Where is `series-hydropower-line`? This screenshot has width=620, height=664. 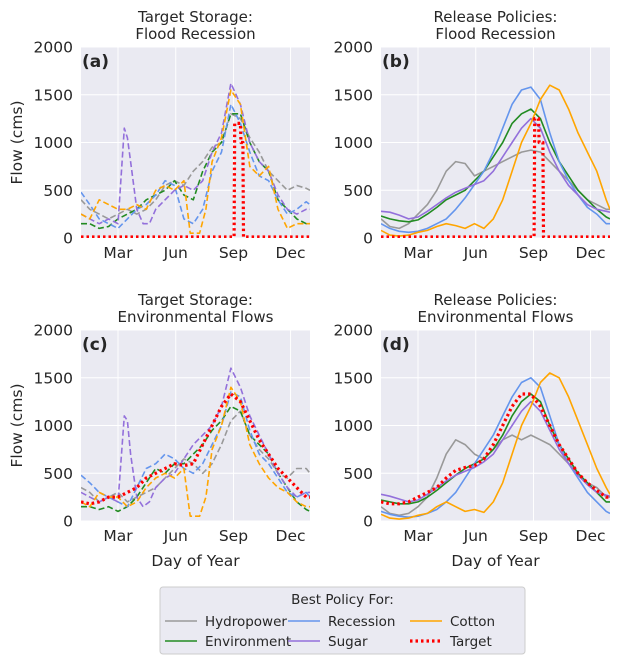 series-hydropower-line is located at coordinates (195, 166).